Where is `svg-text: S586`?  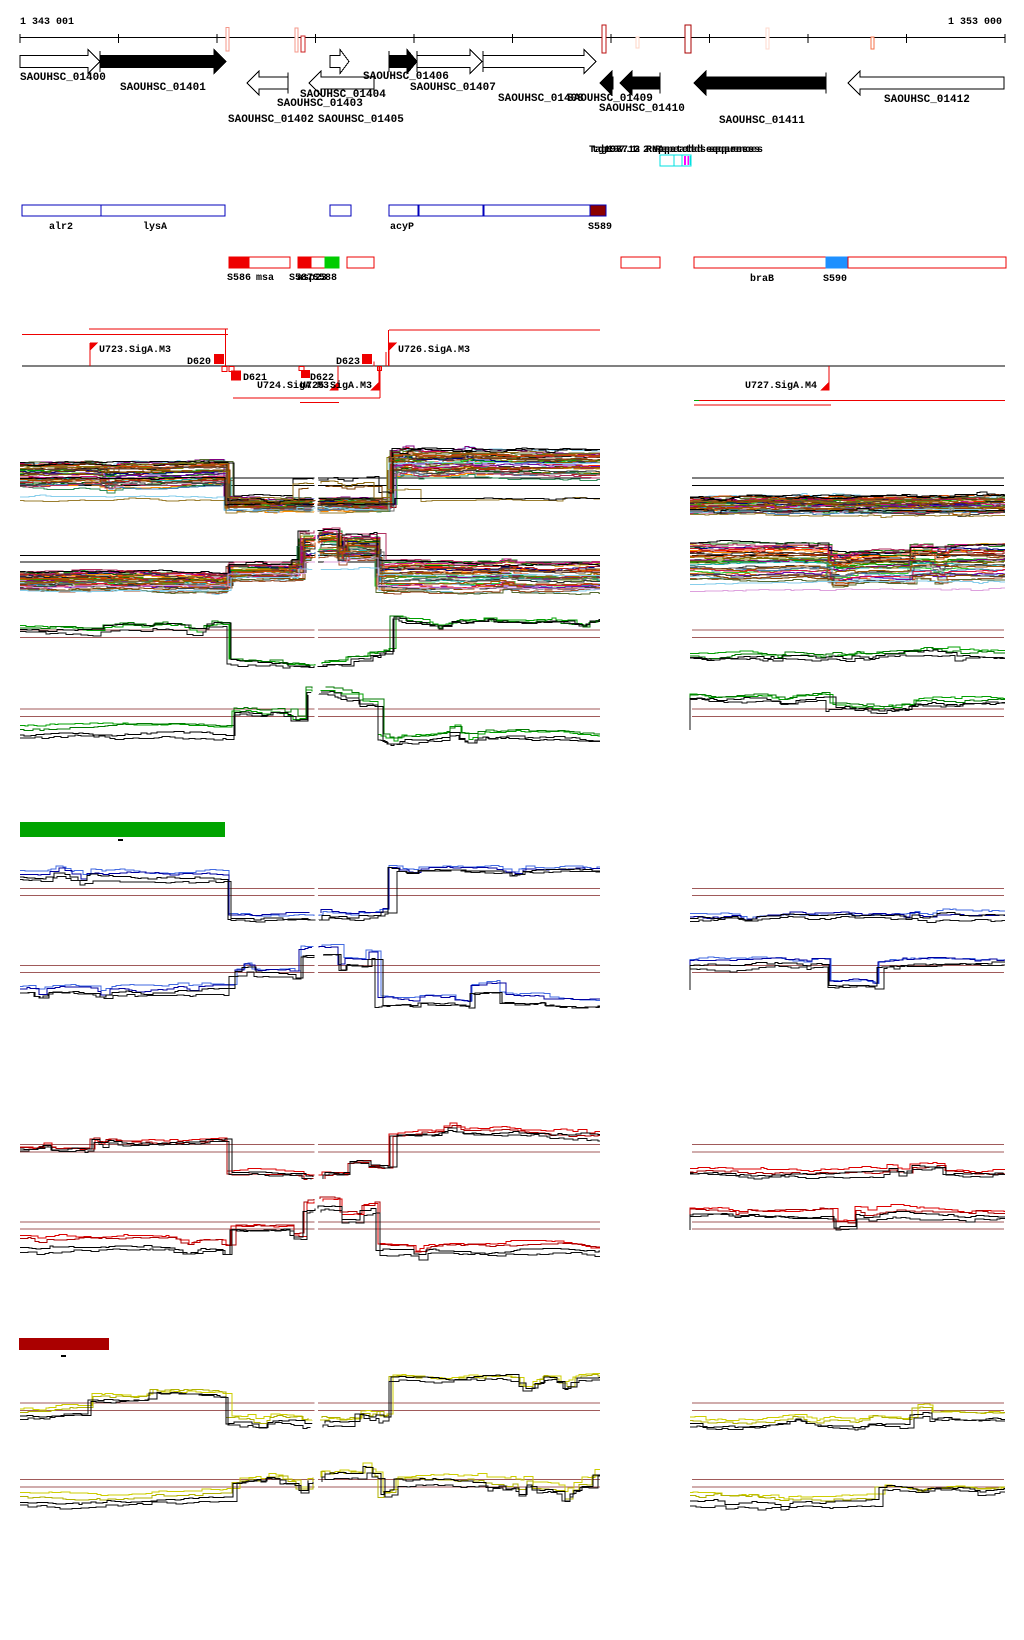
svg-text: S586 is located at coordinates (239, 278).